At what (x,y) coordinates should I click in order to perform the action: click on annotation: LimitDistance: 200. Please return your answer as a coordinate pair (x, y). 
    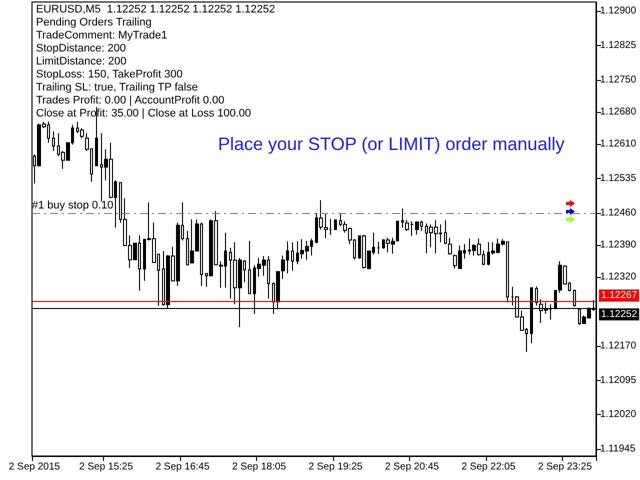
    Looking at the image, I should click on (81, 62).